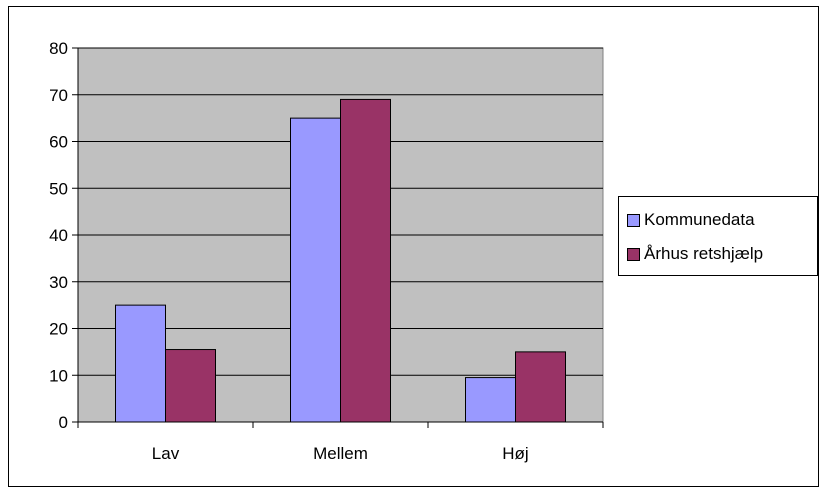 The width and height of the screenshot is (827, 494). I want to click on bar-kommunedata-mellem, so click(315, 270).